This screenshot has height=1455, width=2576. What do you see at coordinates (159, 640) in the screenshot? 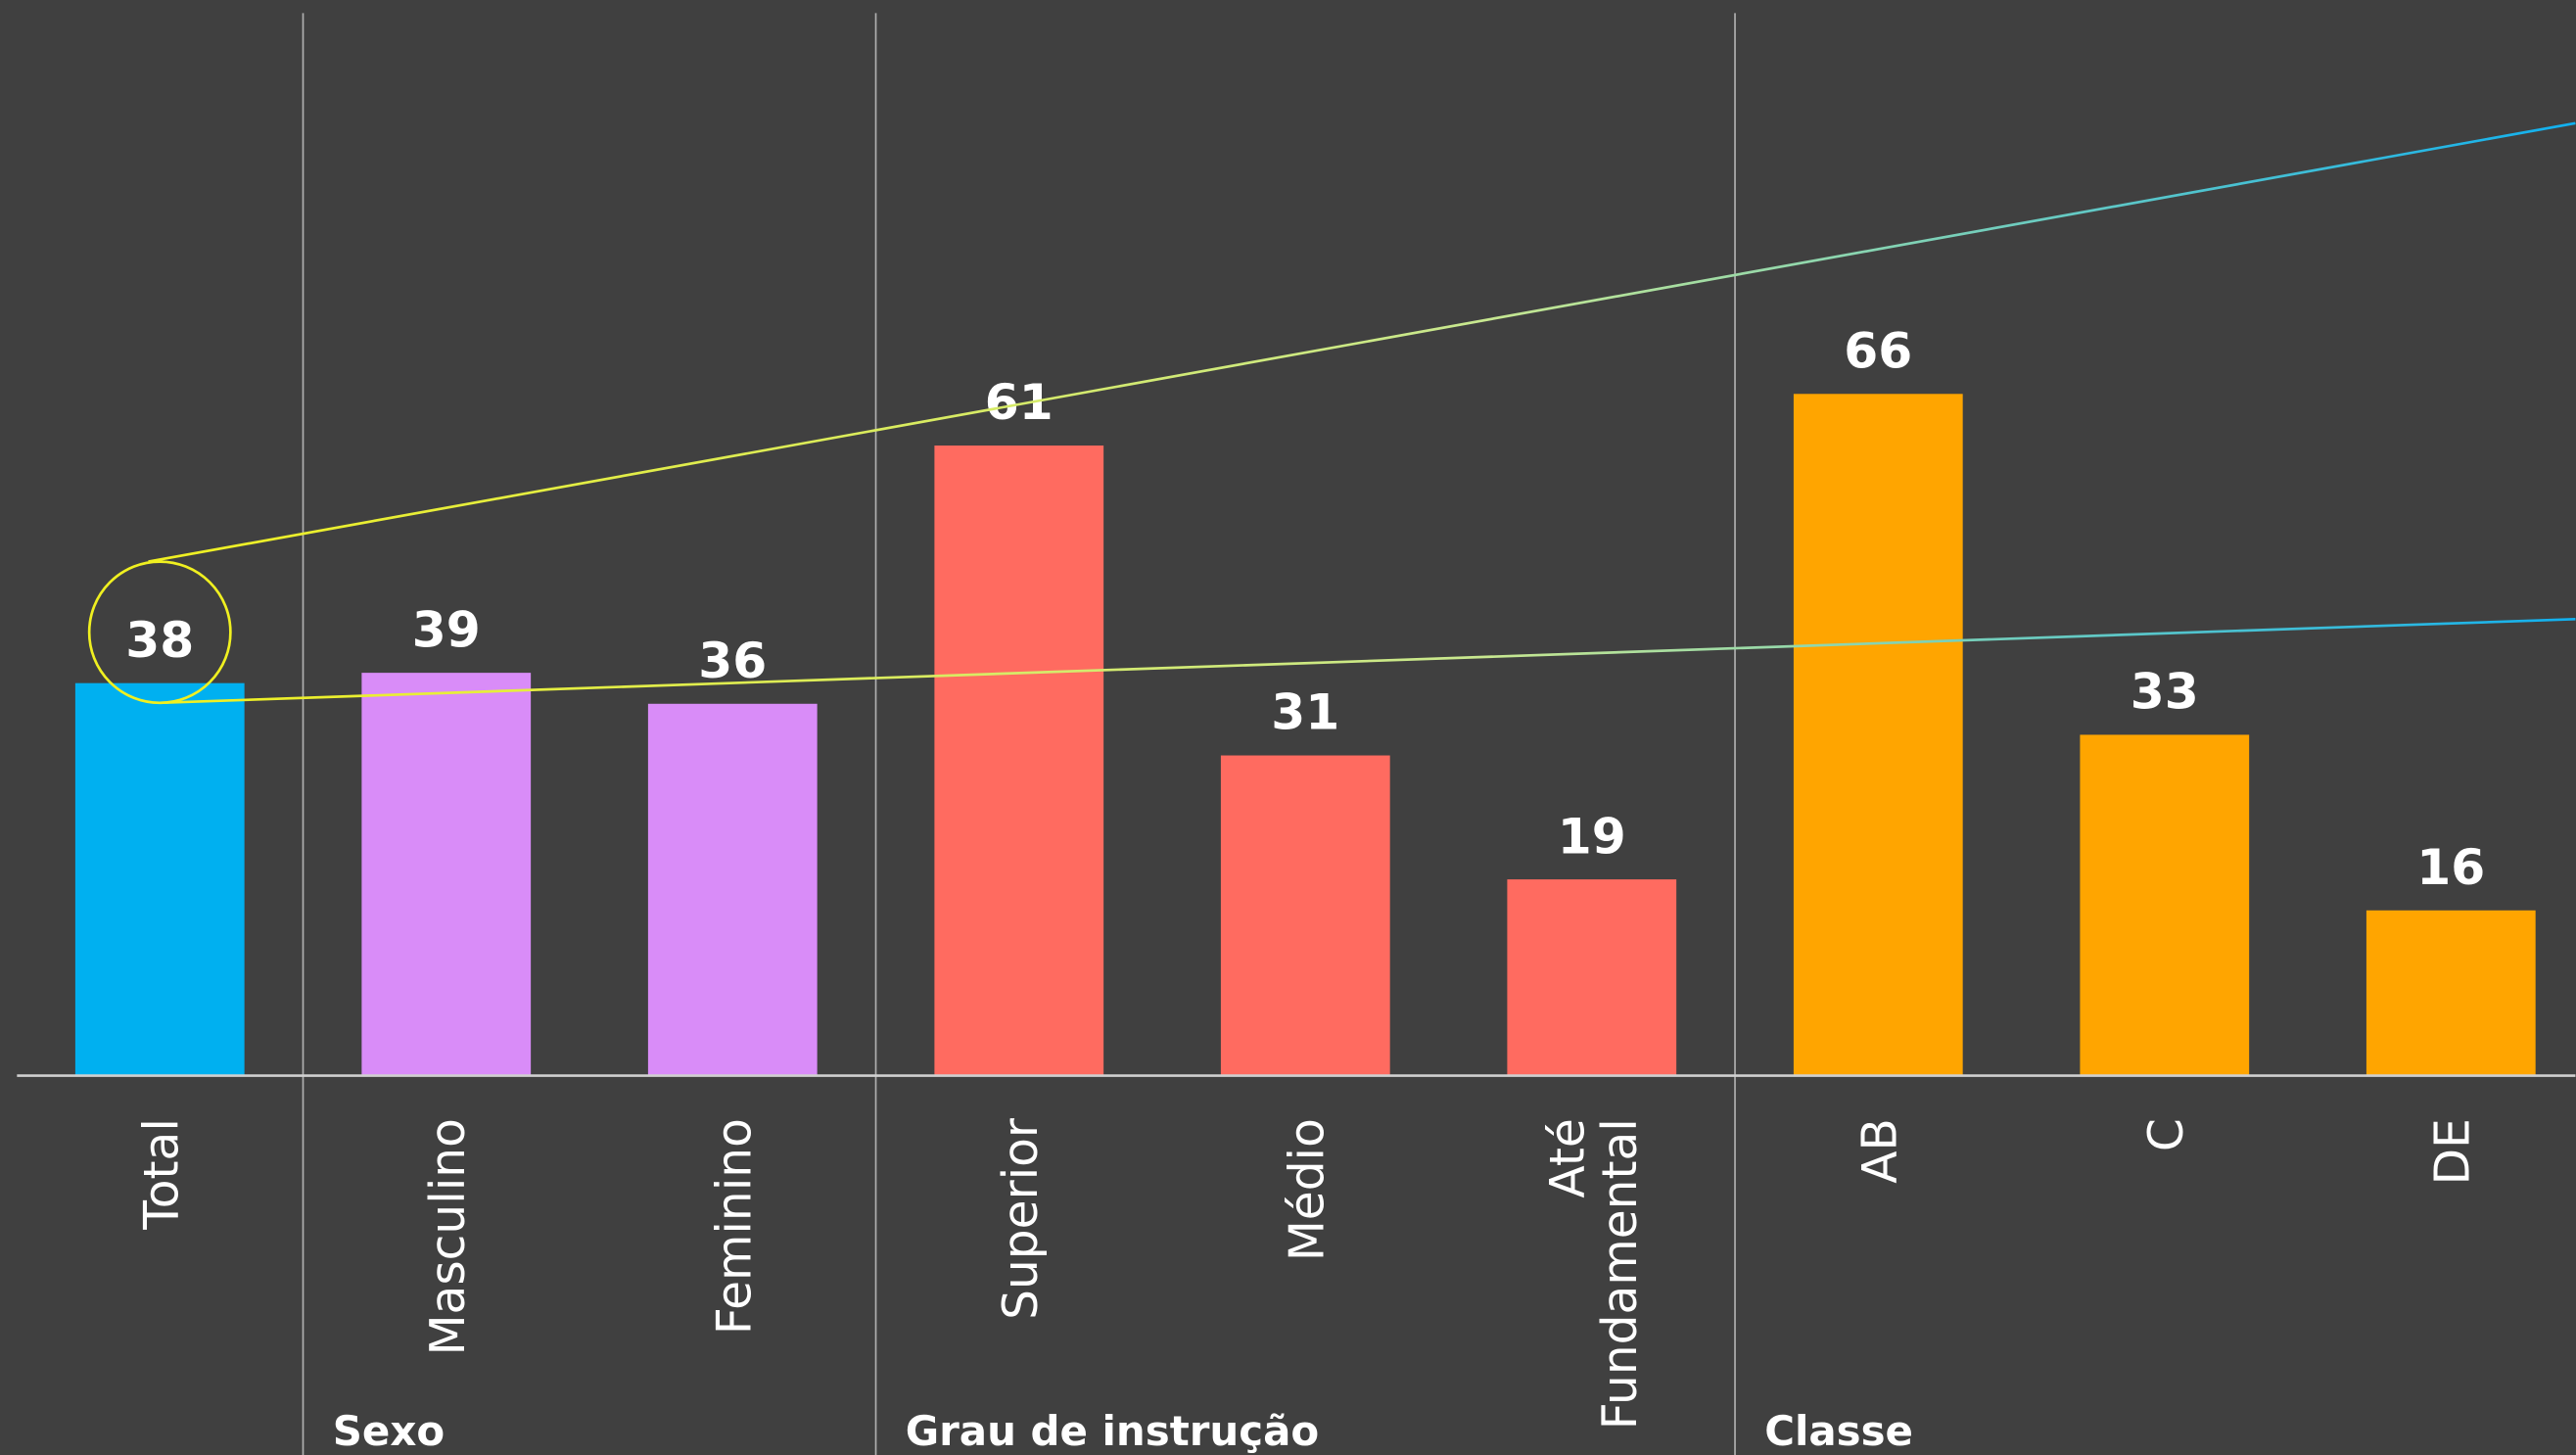
I see `value-label: 38` at bounding box center [159, 640].